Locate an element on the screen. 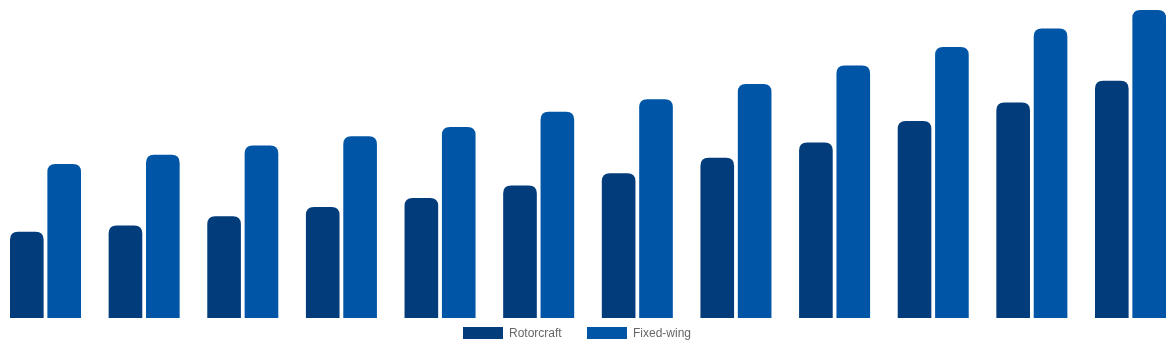 This screenshot has height=350, width=1174. legend-label: Rotorcraft is located at coordinates (536, 333).